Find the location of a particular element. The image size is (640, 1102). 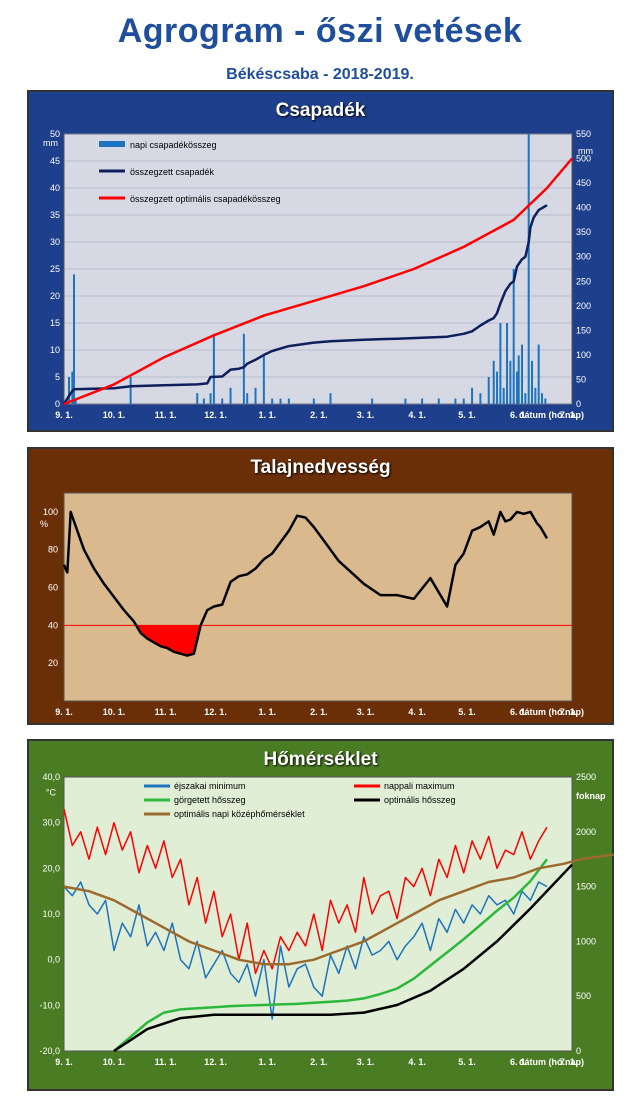

y-axis-unit-left: mm is located at coordinates (50, 143).